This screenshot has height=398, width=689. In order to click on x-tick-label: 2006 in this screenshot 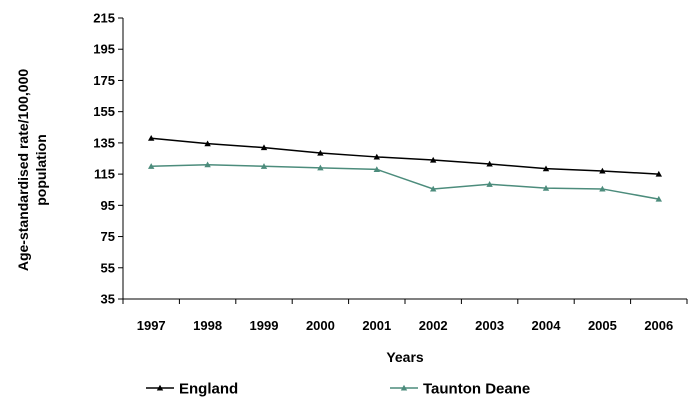, I will do `click(658, 325)`.